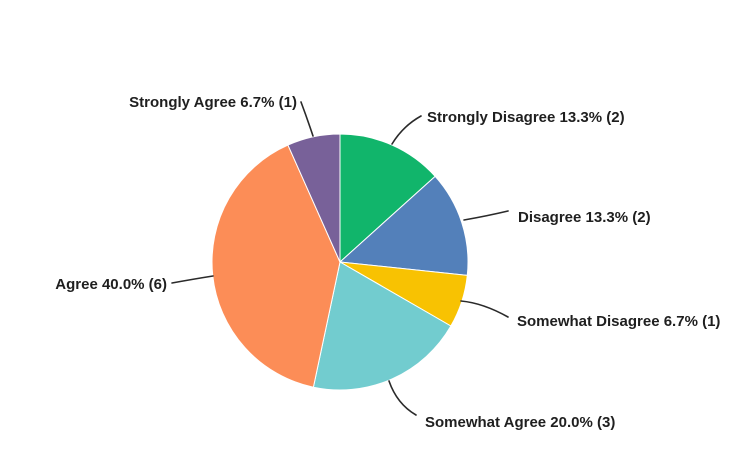 This screenshot has width=754, height=463. Describe the element at coordinates (484, 309) in the screenshot. I see `leader-line-somewhat-disagree` at that location.